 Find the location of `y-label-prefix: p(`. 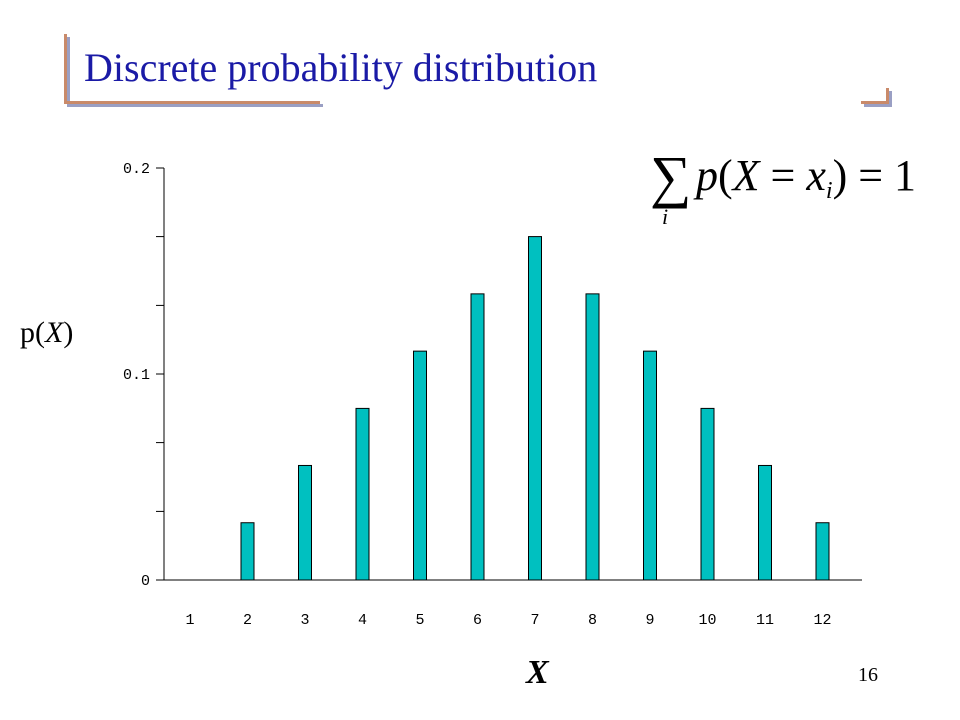

y-label-prefix: p( is located at coordinates (32, 332).